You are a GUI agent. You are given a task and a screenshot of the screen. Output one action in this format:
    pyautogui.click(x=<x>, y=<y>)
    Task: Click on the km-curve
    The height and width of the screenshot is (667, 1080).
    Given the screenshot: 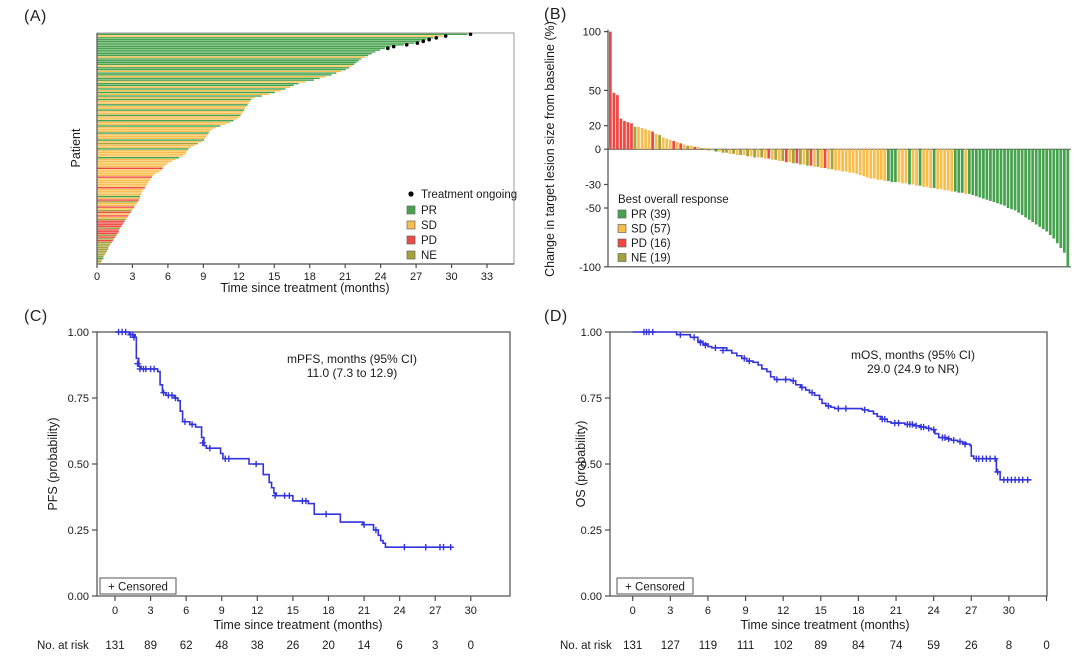 What is the action you would take?
    pyautogui.click(x=284, y=439)
    